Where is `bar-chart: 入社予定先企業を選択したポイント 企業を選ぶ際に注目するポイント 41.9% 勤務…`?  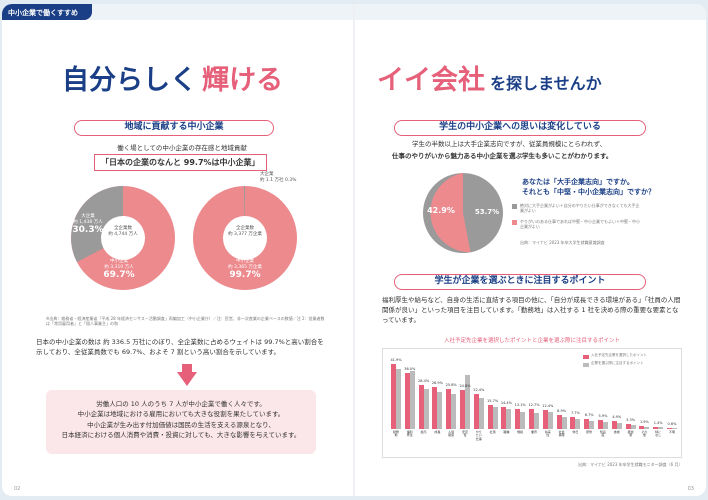 bar-chart: 入社予定先企業を選択したポイント 企業を選ぶ際に注目するポイント 41.9% 勤務… is located at coordinates (532, 403).